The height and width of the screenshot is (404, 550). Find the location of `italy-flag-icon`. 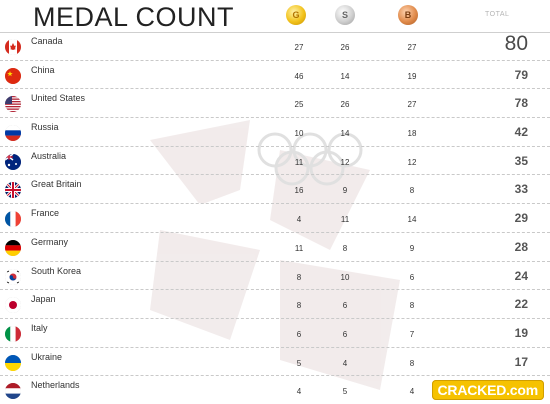

italy-flag-icon is located at coordinates (13, 333).